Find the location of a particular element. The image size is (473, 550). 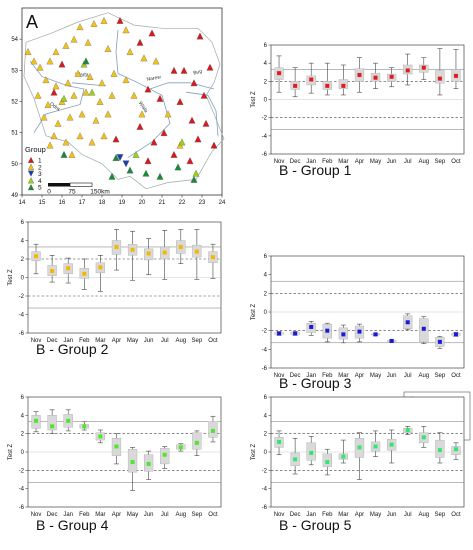

y-tick-label: -4 is located at coordinates (22, 490).